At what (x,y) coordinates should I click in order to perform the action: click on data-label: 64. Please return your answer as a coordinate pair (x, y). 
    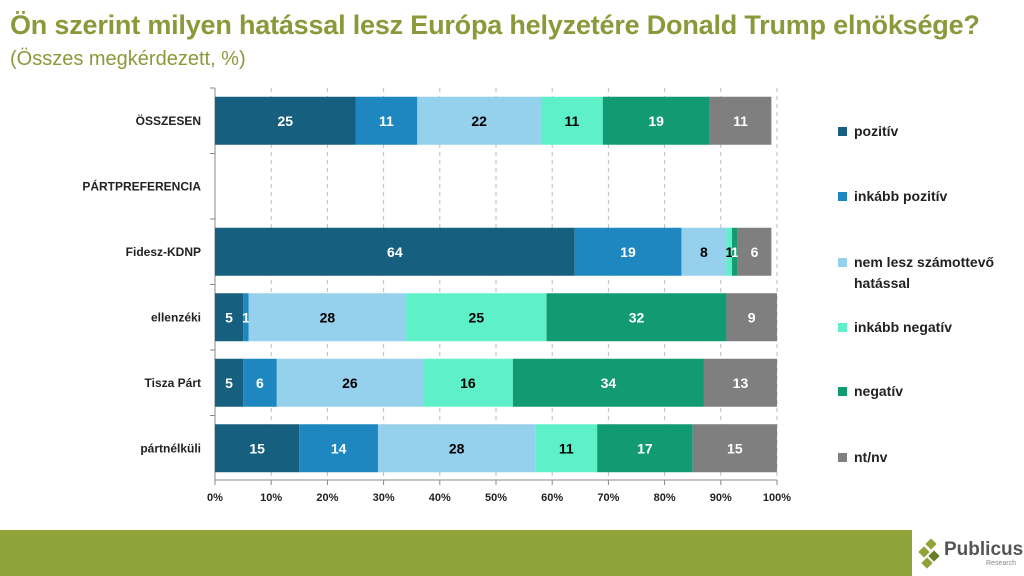
    Looking at the image, I should click on (395, 252).